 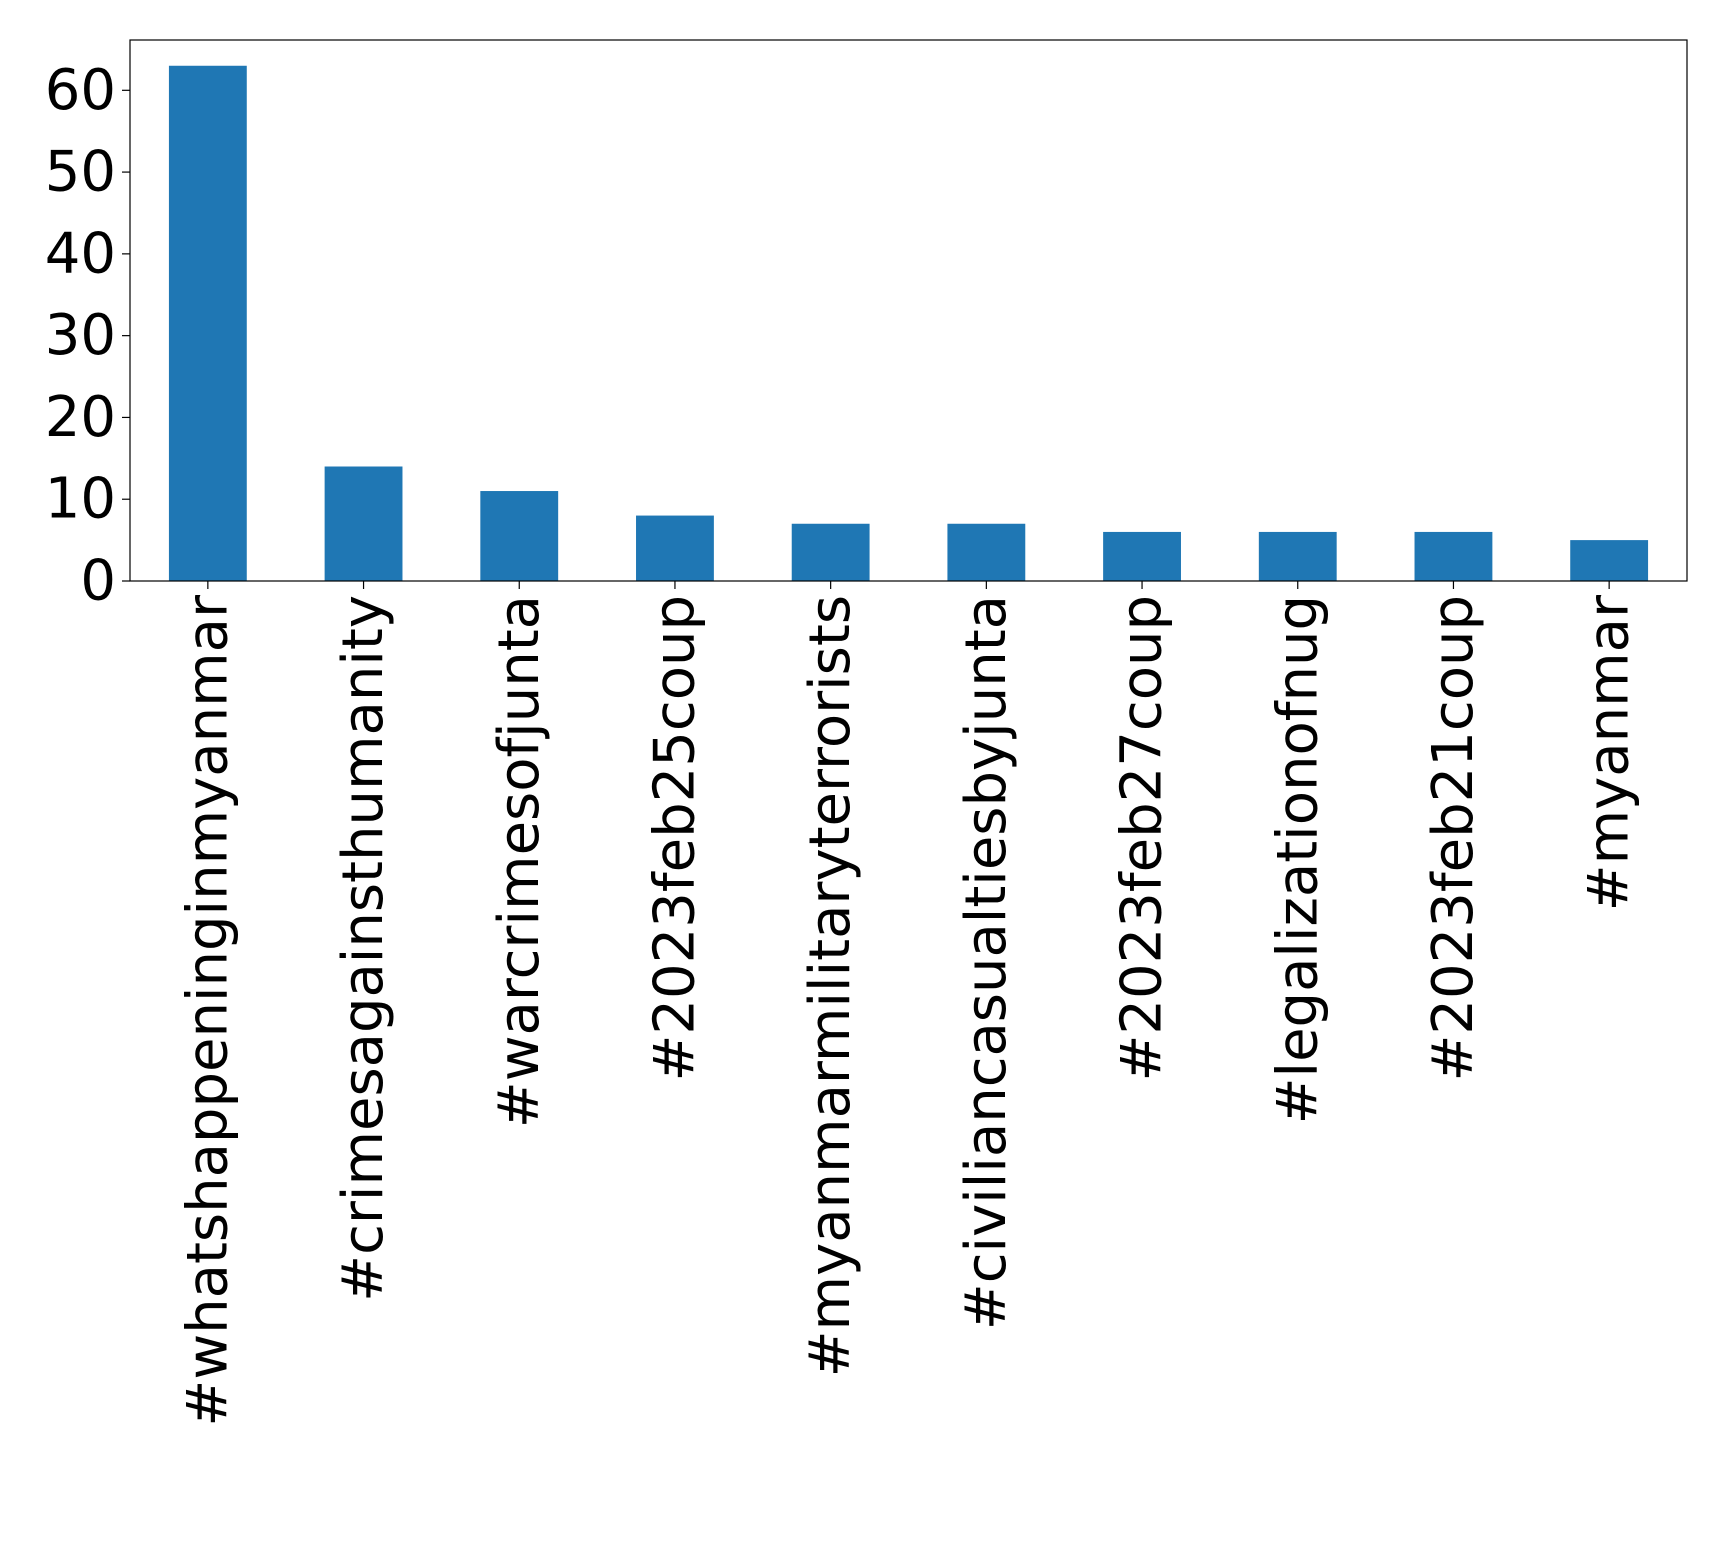 I want to click on y-axis: 0 10 20 30 40 50 60, so click(x=87, y=336).